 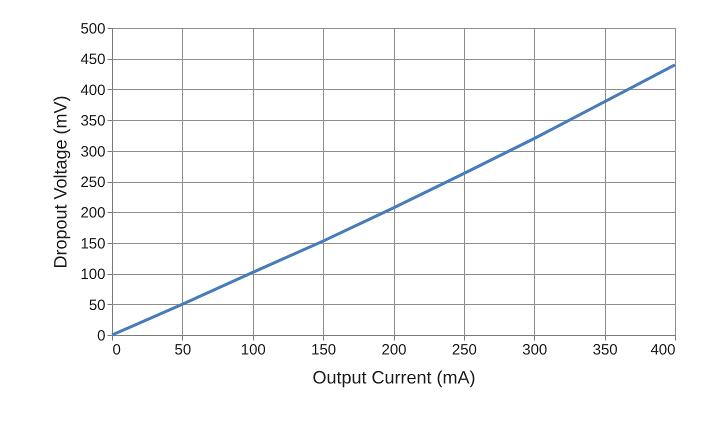 I want to click on y-tick-label: 150, so click(x=93, y=243).